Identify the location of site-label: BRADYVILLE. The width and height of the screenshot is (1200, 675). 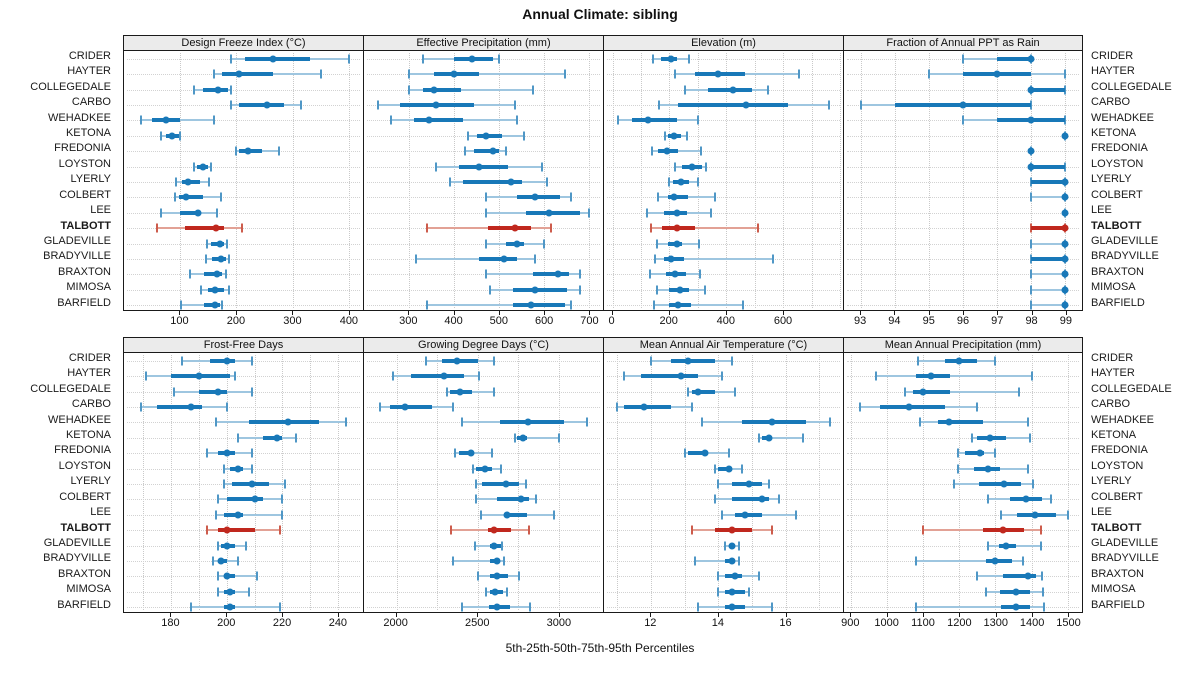
(77, 558).